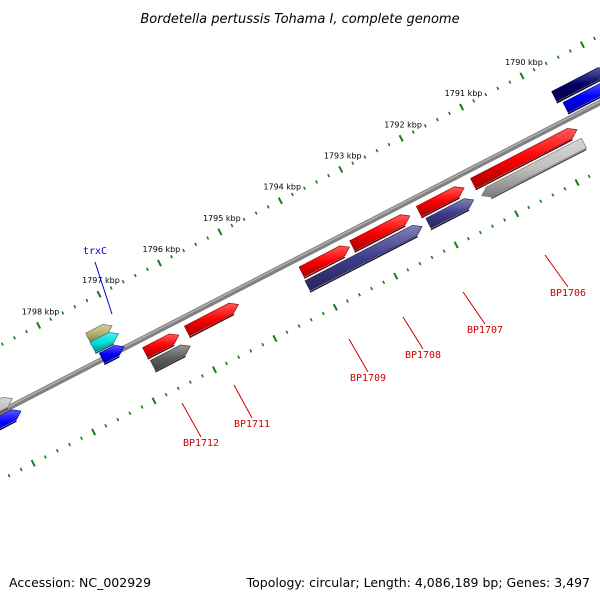 This screenshot has width=600, height=600. Describe the element at coordinates (251, 407) in the screenshot. I see `gene-label-bp1711: BP1711` at that location.